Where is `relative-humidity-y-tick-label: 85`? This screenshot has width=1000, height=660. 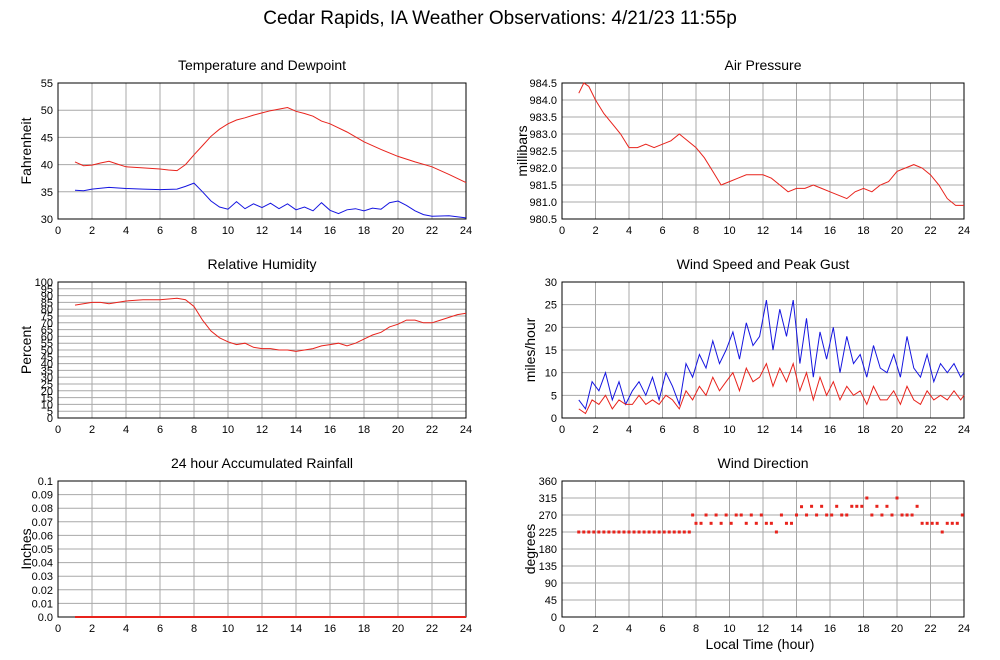
relative-humidity-y-tick-label: 85 is located at coordinates (47, 303).